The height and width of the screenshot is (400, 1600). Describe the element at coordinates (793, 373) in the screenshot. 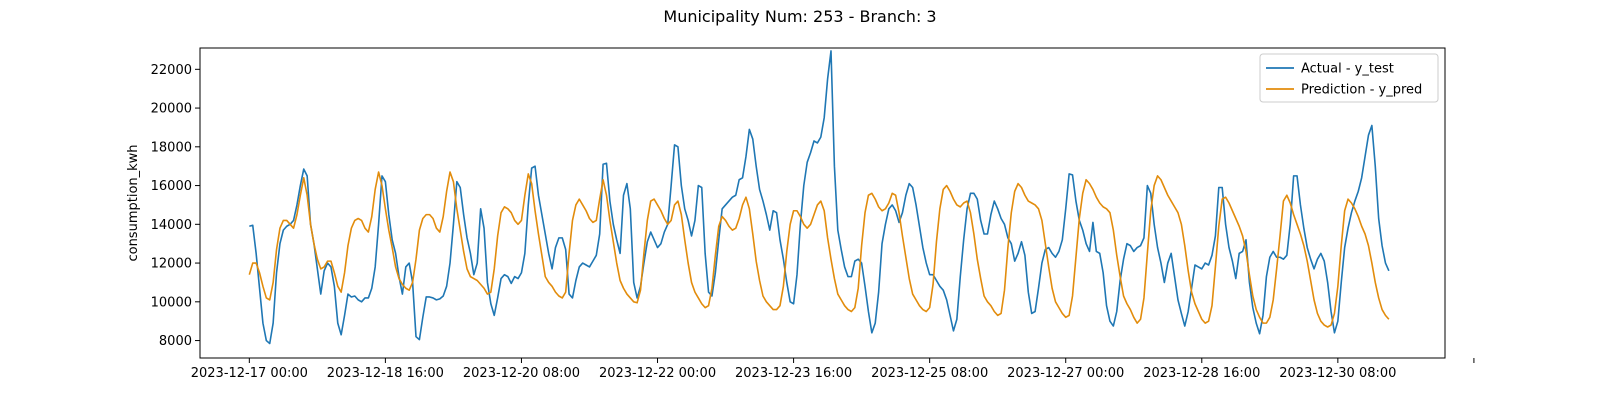

I see `x-tick-label: 2023-12-23 16:00` at that location.